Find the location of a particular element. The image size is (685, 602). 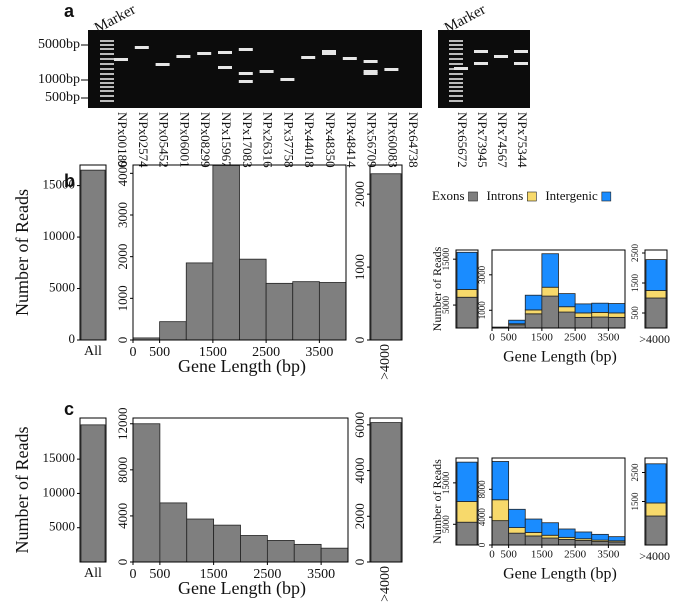

x-tick-label: 1500 is located at coordinates (214, 574).